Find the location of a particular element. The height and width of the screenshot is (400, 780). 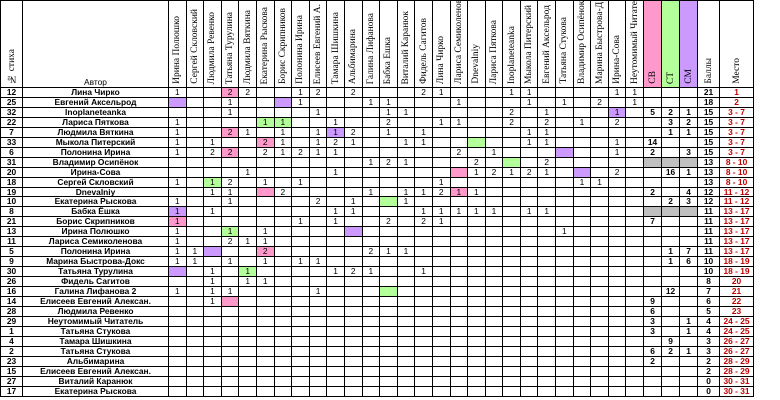

author-name: Неутомимый Читатель is located at coordinates (95, 321).